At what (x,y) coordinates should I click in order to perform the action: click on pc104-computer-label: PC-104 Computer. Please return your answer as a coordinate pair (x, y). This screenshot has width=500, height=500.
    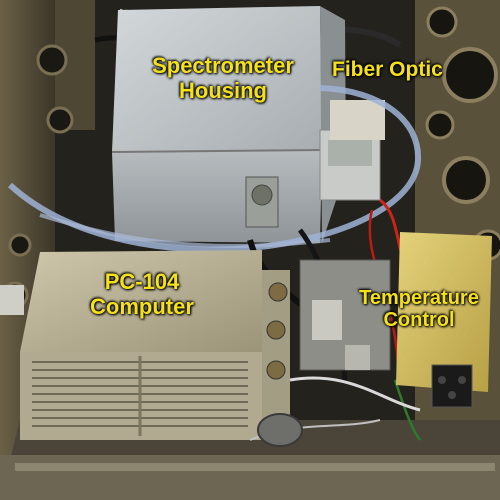
    Looking at the image, I should click on (142, 294).